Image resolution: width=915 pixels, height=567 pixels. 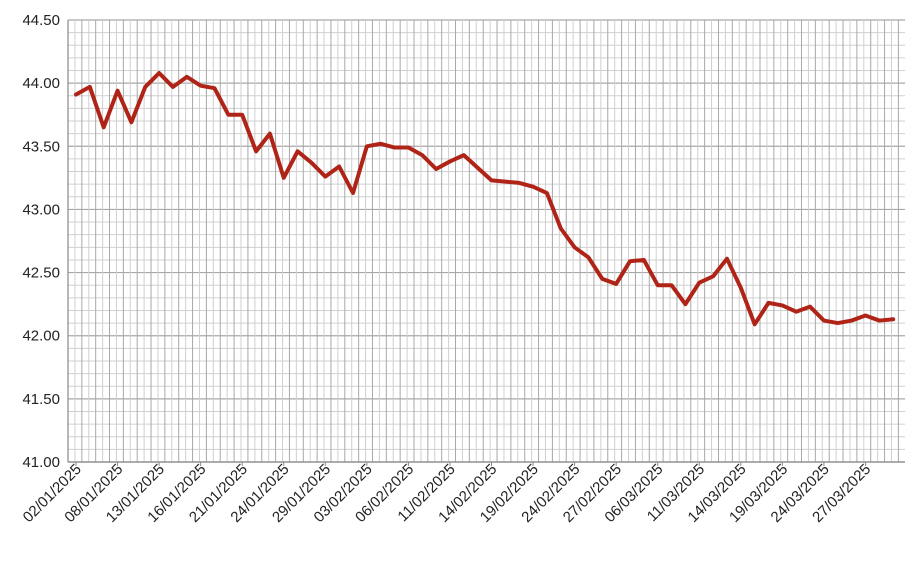 What do you see at coordinates (41, 273) in the screenshot?
I see `y-tick-label: 42.50` at bounding box center [41, 273].